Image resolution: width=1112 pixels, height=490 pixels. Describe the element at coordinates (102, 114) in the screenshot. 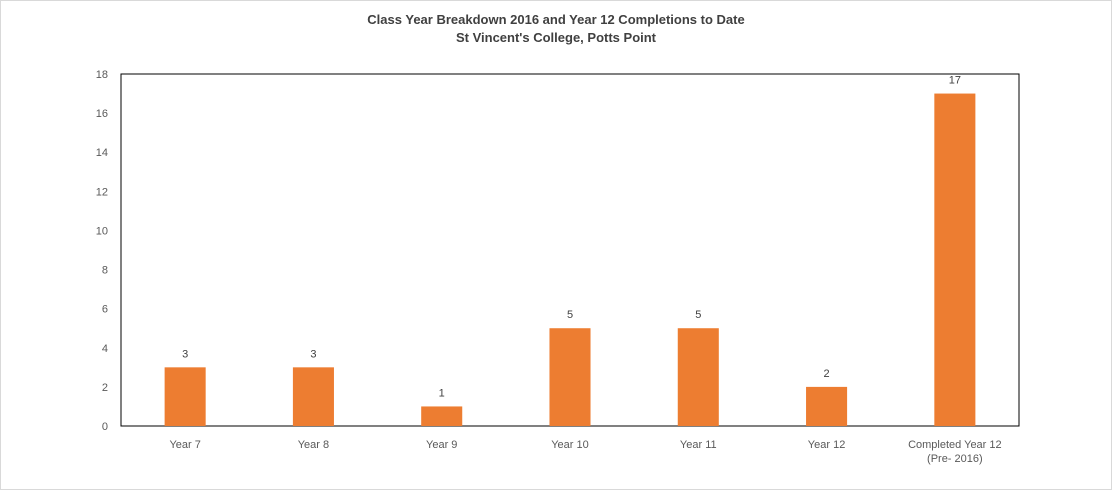

I see `y-tick-label: 16` at that location.